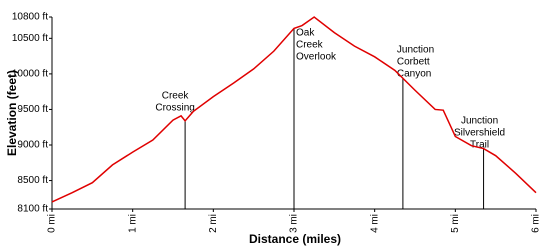 The image size is (550, 251). Describe the element at coordinates (413, 62) in the screenshot. I see `annotation-text: Corbett` at that location.